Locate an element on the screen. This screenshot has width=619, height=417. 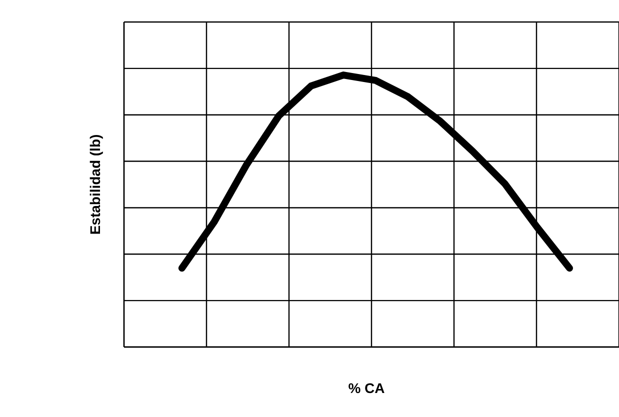
x-axis-title: % CA is located at coordinates (366, 388).